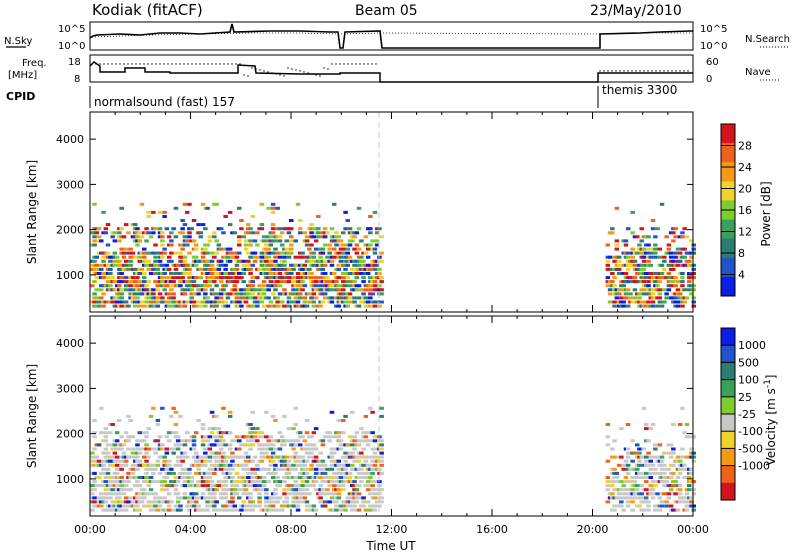  I want to click on power-colorbar-tick-label: 20, so click(745, 189).